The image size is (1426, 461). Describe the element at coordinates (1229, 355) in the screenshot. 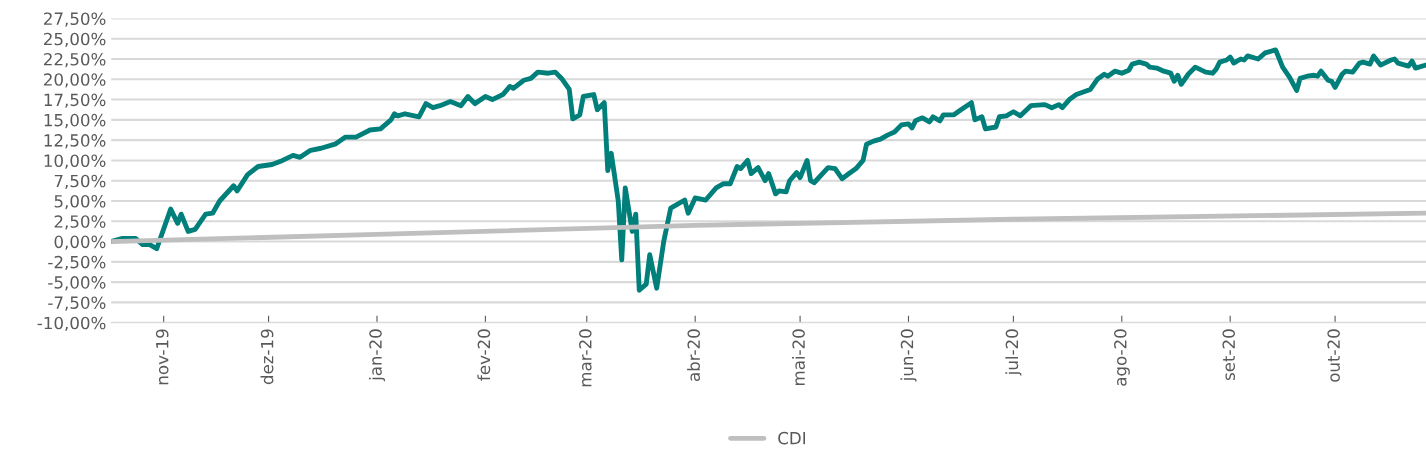

I see `x-tick-label: set-20` at that location.